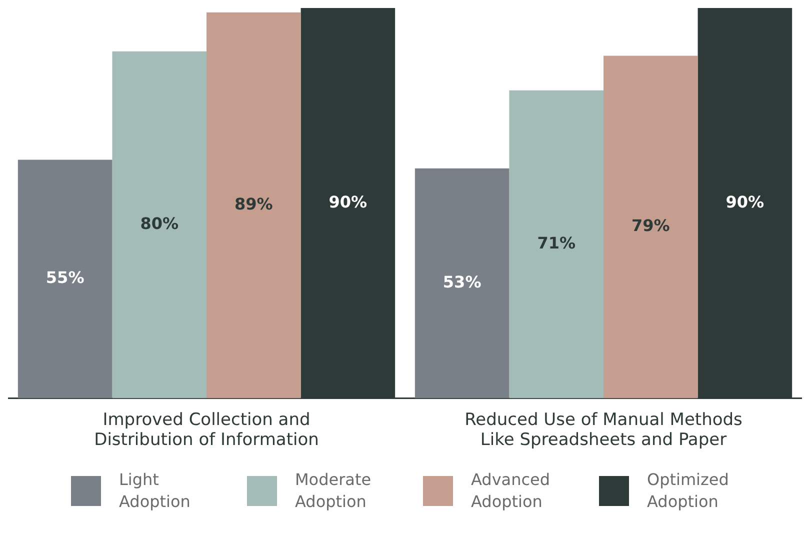 This screenshot has width=810, height=547. Describe the element at coordinates (511, 491) in the screenshot. I see `legend-label: Advanced Adoption` at that location.